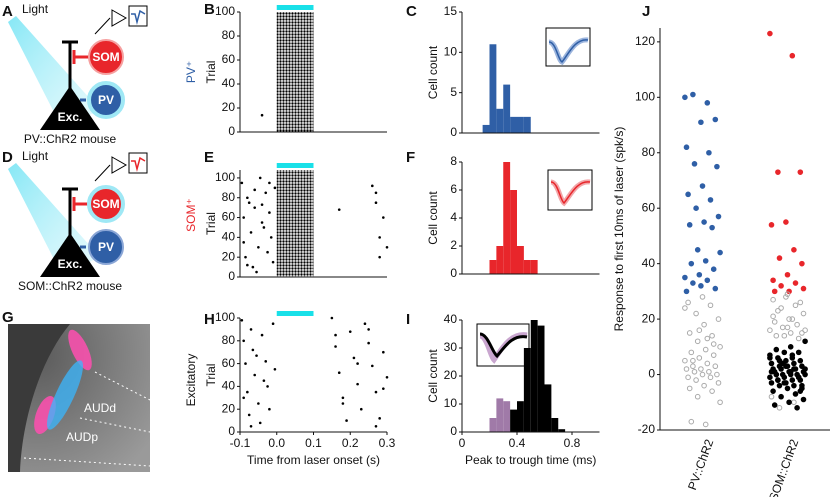  What do you see at coordinates (191, 72) in the screenshot?
I see `row-label: PV⁺` at bounding box center [191, 72].